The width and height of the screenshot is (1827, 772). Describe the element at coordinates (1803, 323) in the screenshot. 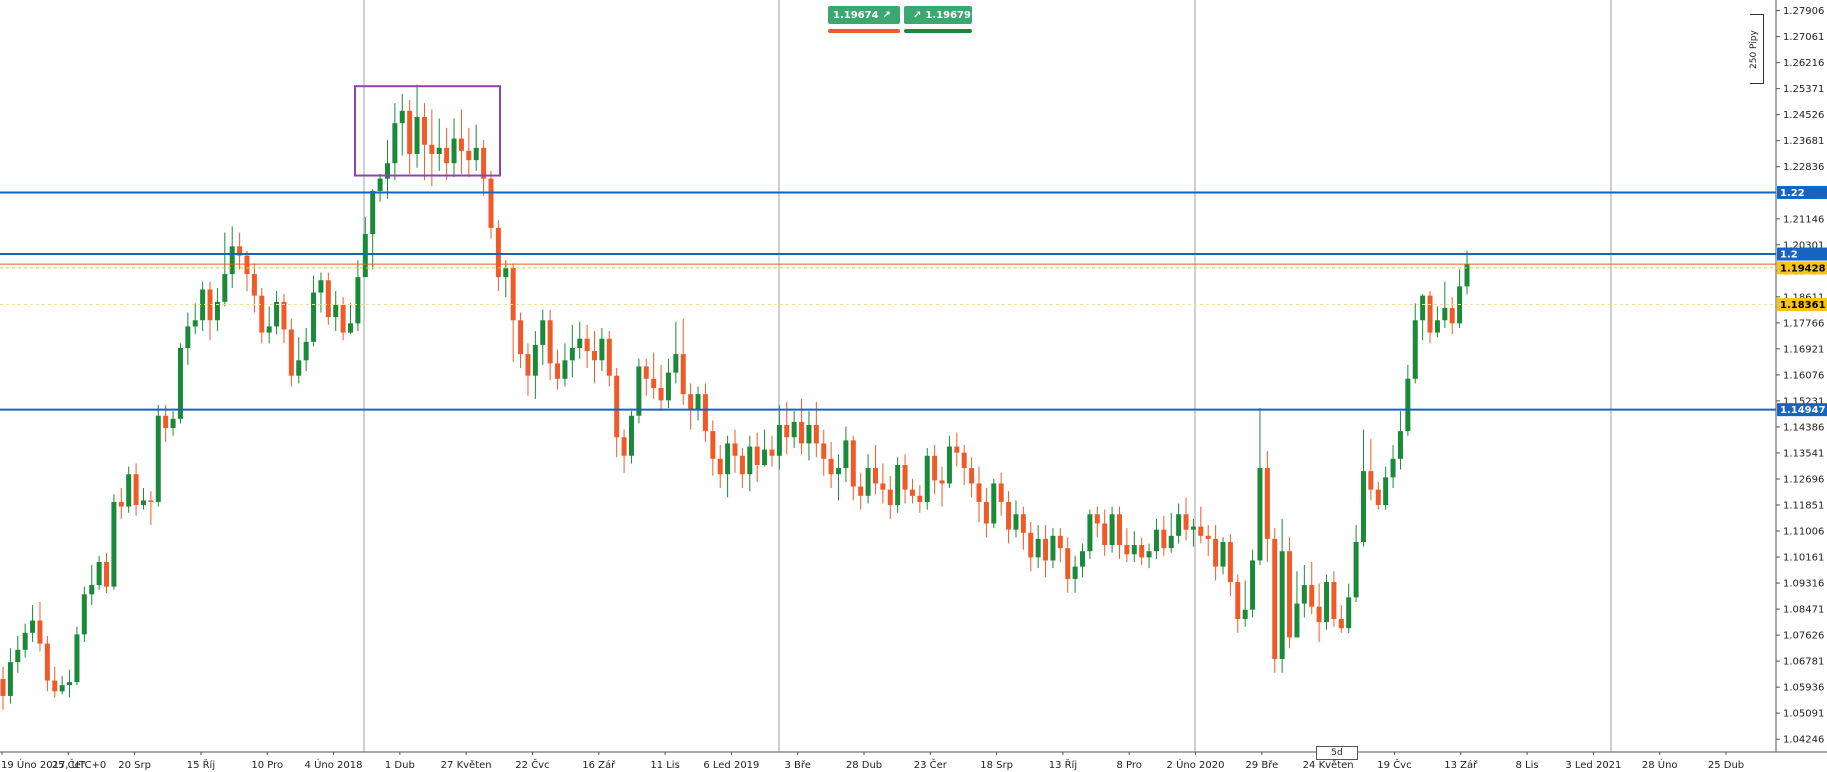

I see `y-tick-label: 1.17766` at that location.